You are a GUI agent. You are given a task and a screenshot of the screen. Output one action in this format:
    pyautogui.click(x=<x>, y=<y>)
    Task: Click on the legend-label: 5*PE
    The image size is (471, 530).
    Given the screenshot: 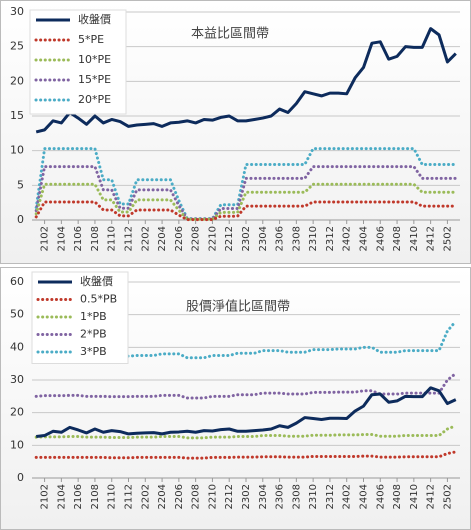 What is the action you would take?
    pyautogui.click(x=91, y=39)
    